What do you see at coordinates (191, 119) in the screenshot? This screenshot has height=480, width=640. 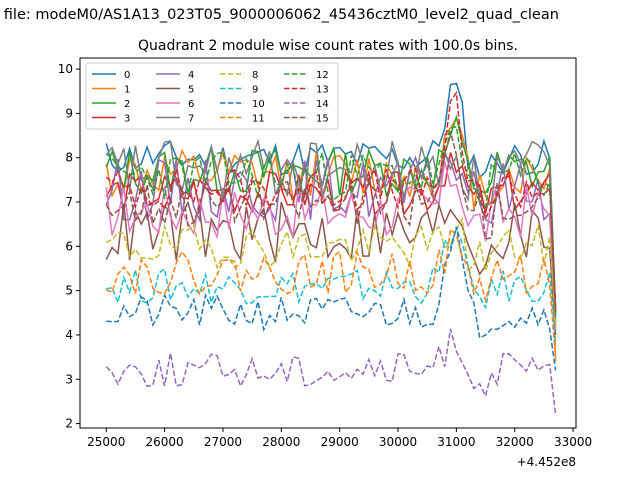 I see `legend-label-7: 7` at bounding box center [191, 119].